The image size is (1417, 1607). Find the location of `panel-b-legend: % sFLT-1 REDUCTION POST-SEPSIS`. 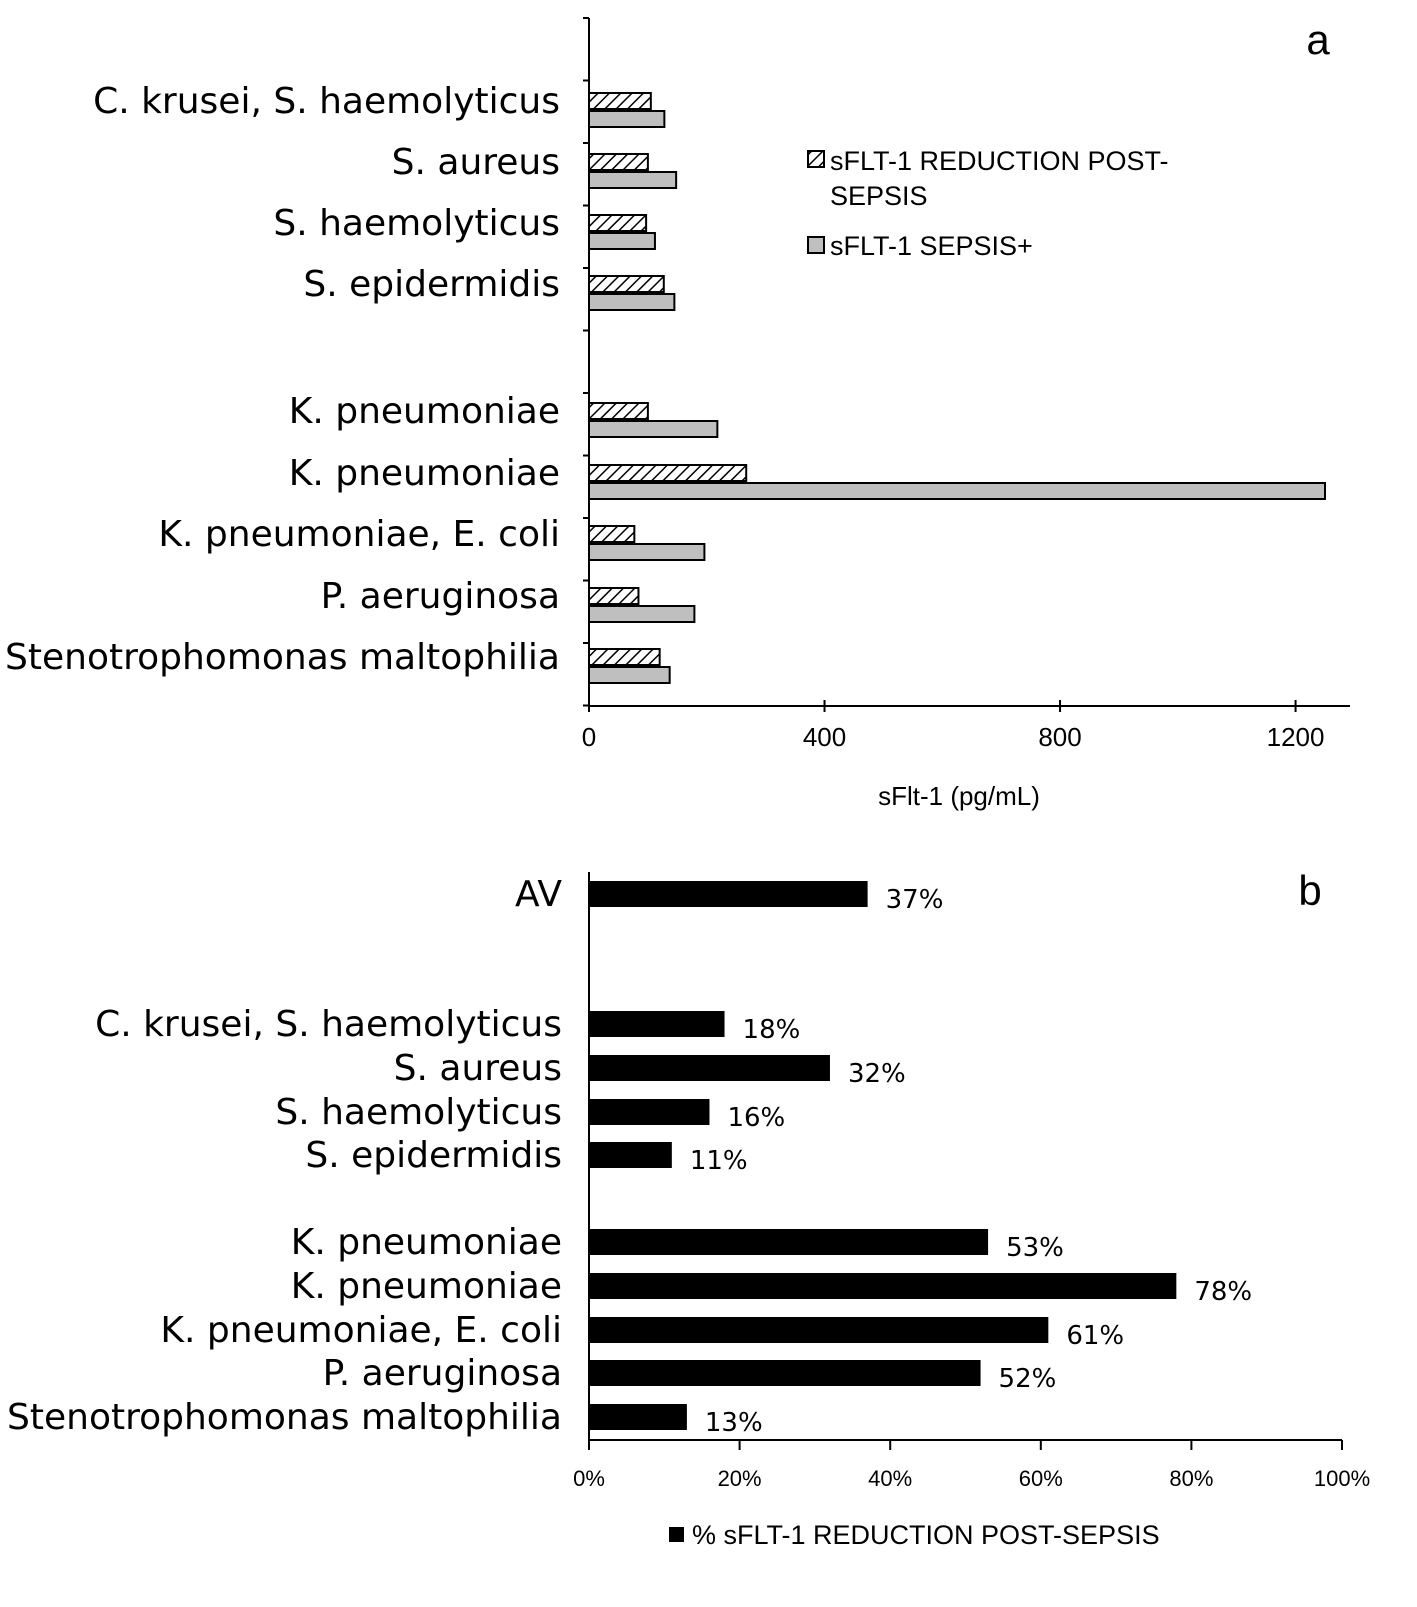

panel-b-legend: % sFLT-1 REDUCTION POST-SEPSIS is located at coordinates (914, 1535).